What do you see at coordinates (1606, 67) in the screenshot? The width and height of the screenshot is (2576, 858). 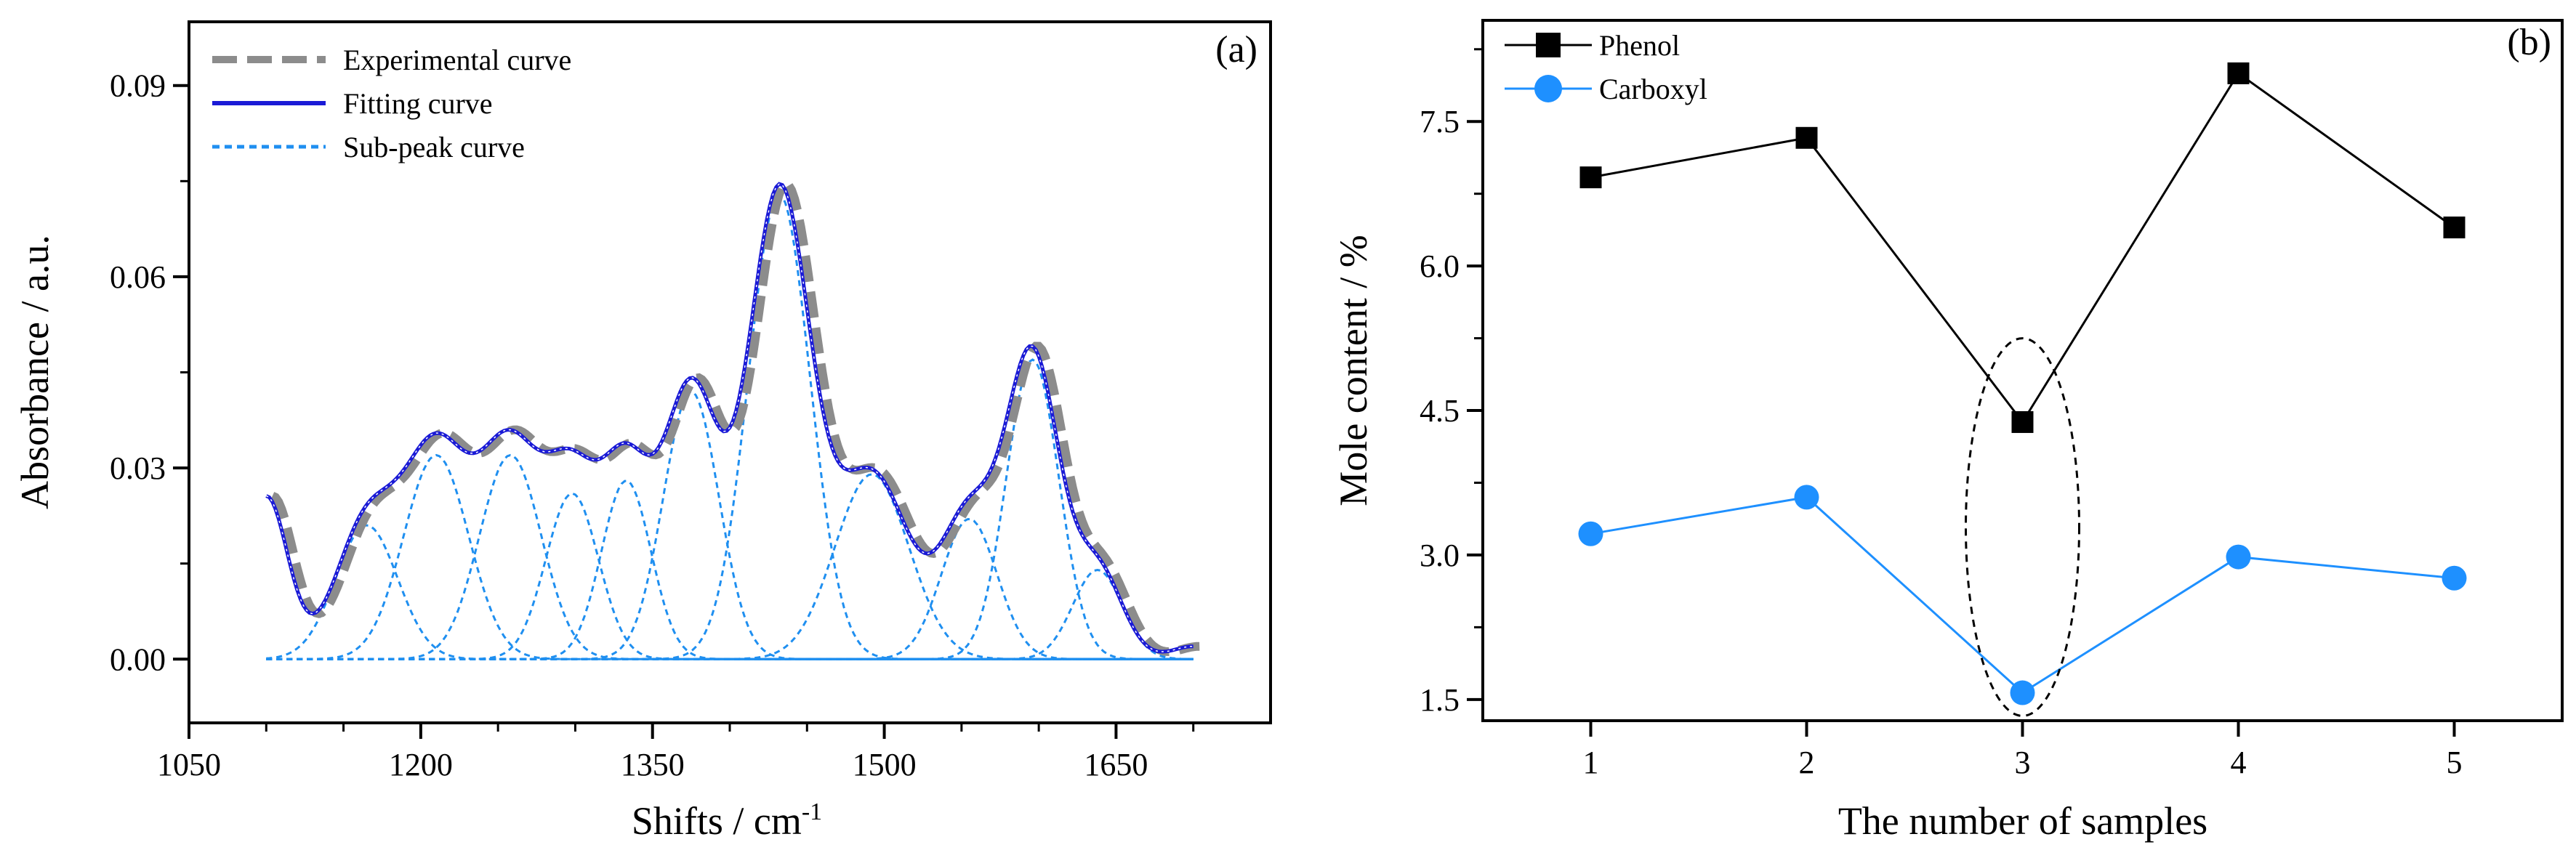 I see `panel-b-legend: Phenol Carboxyl` at bounding box center [1606, 67].